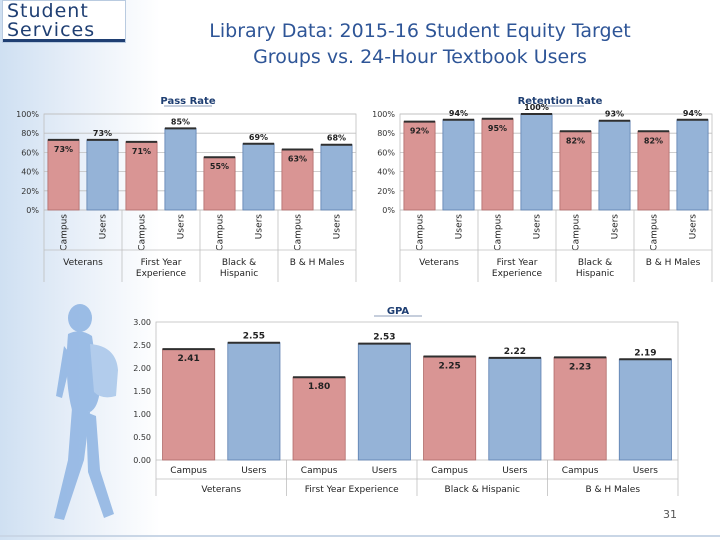 The image size is (720, 540). What do you see at coordinates (360, 536) in the screenshot?
I see `bottom-frame-line` at bounding box center [360, 536].